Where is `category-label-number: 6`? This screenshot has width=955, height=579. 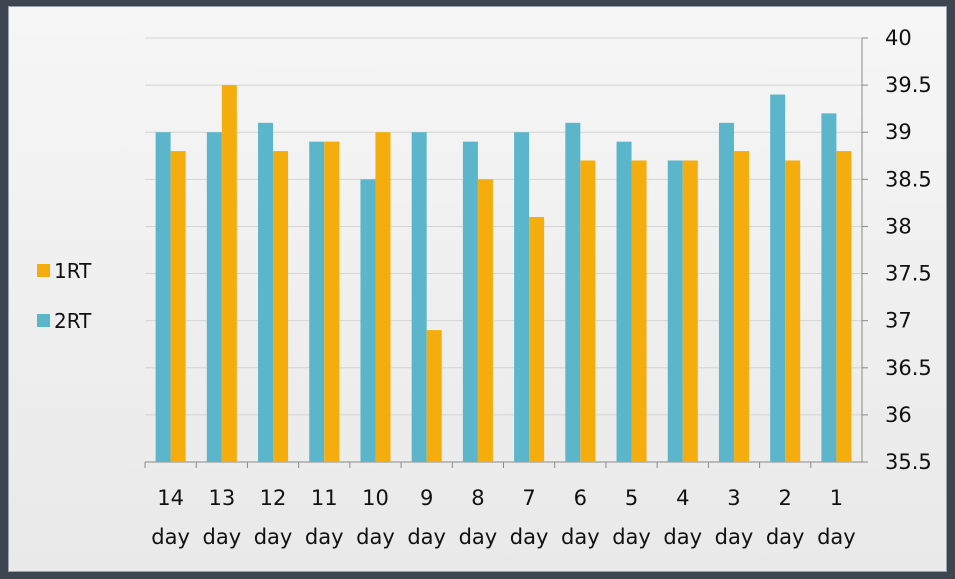 category-label-number: 6 is located at coordinates (580, 498).